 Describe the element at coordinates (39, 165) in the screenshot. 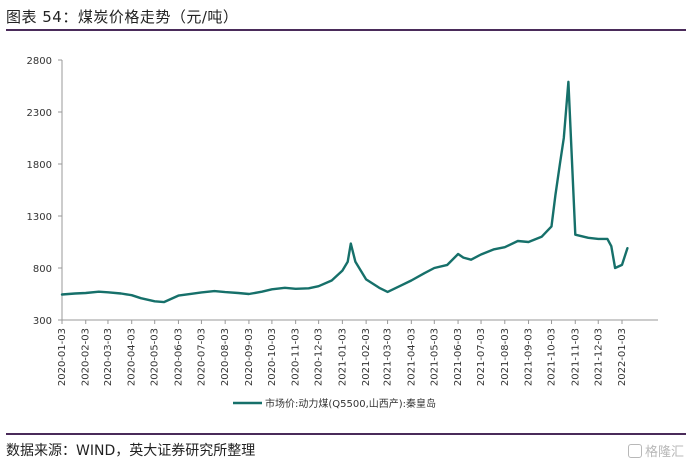

I see `y-tick-label: 1800` at that location.